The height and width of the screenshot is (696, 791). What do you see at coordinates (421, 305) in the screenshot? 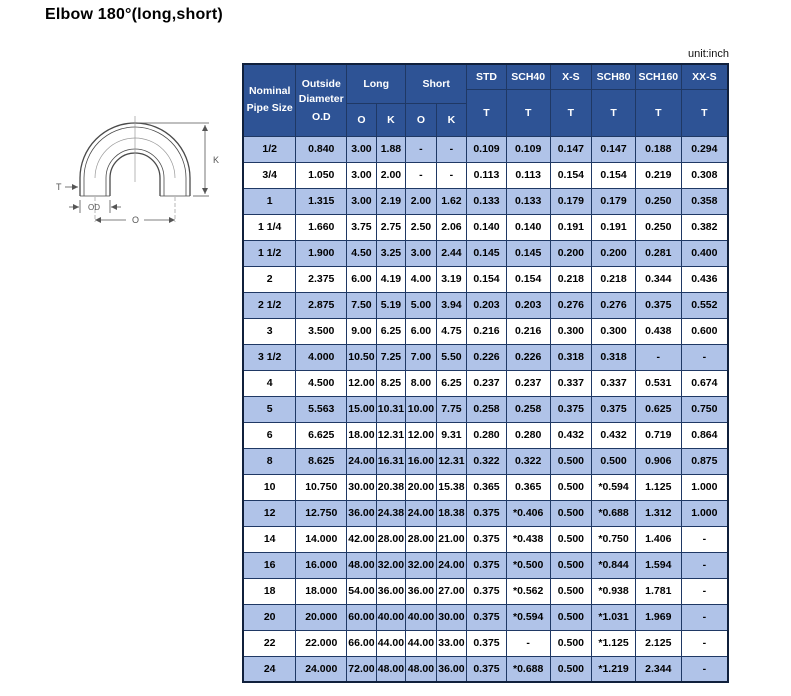
I see `table-cell: 5.00` at bounding box center [421, 305].